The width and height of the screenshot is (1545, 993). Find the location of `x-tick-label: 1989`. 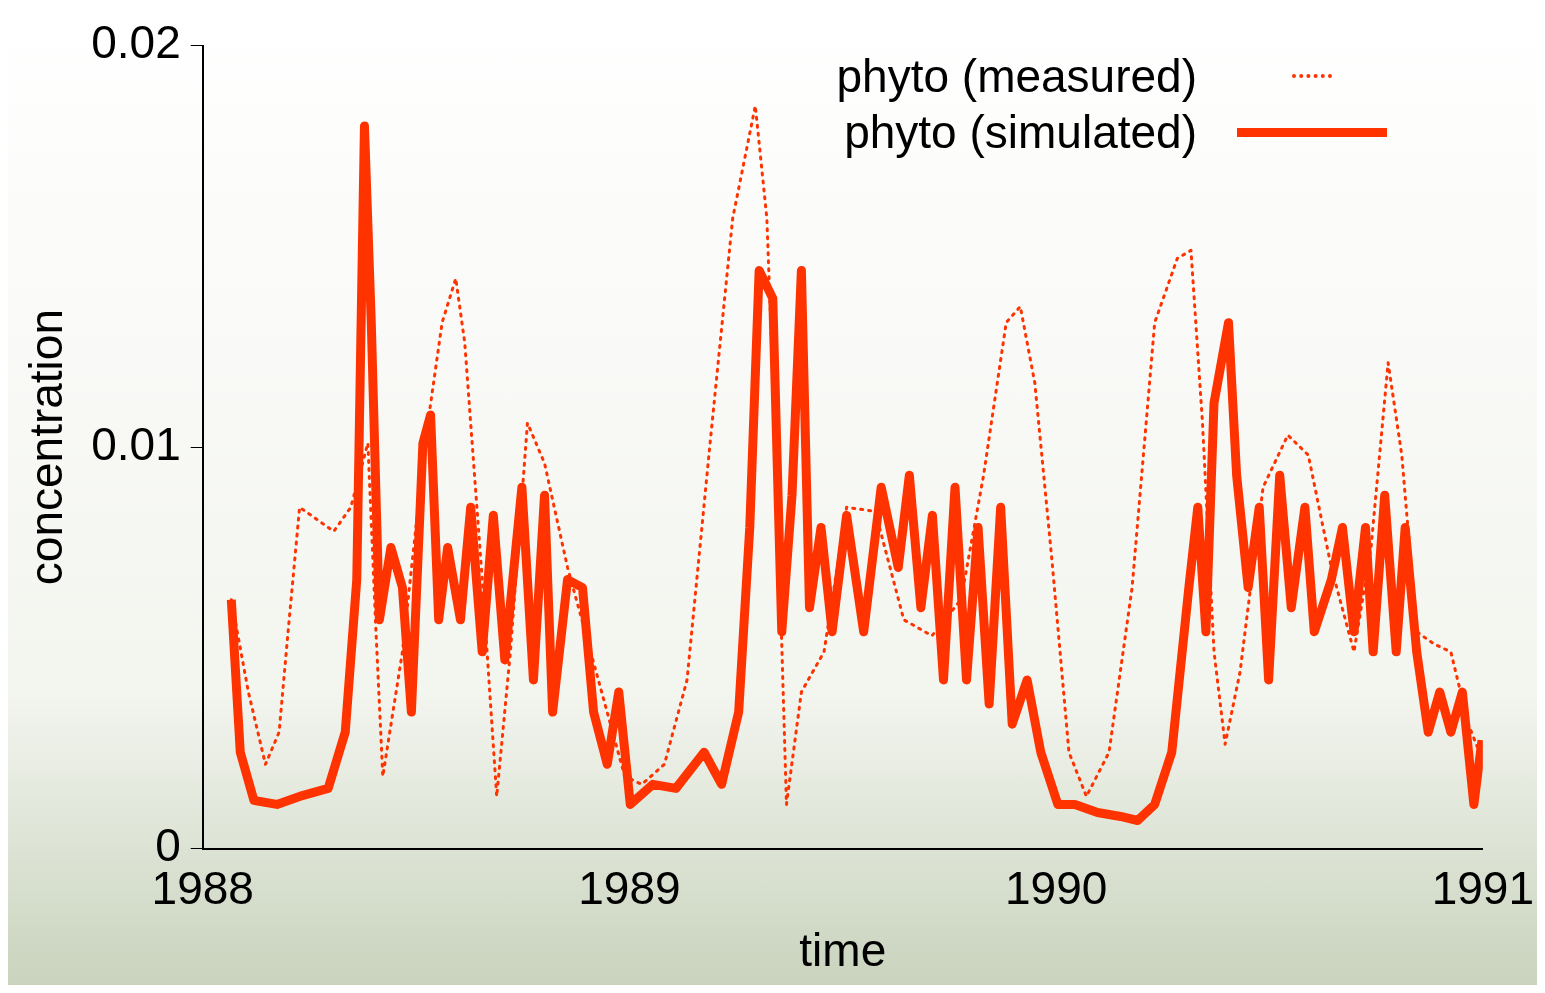

x-tick-label: 1989 is located at coordinates (629, 887).